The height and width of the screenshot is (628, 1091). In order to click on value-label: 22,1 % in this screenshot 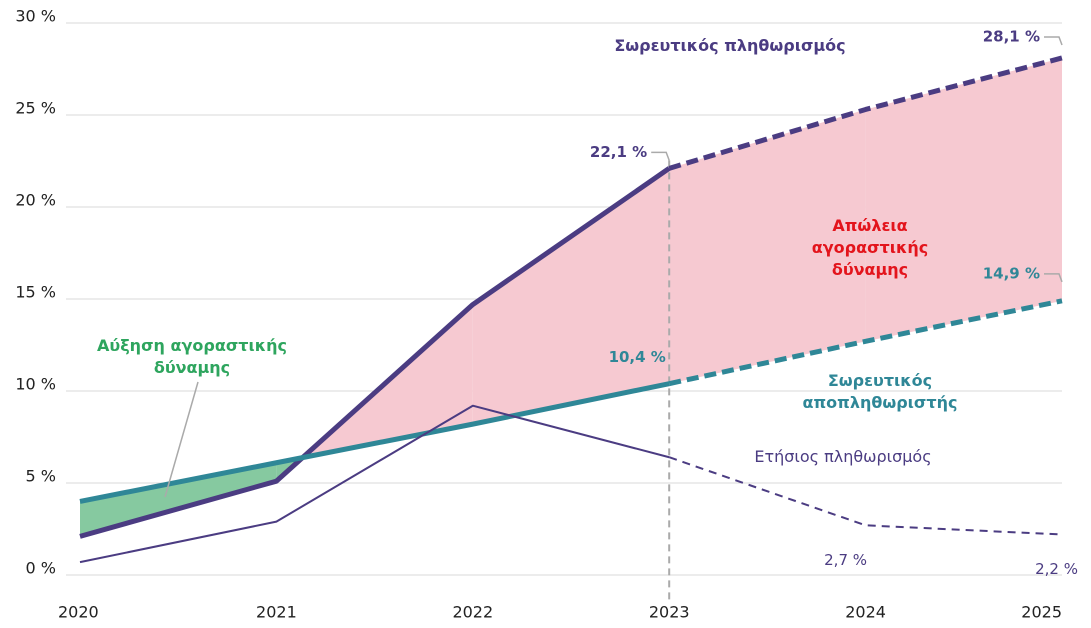, I will do `click(618, 152)`.